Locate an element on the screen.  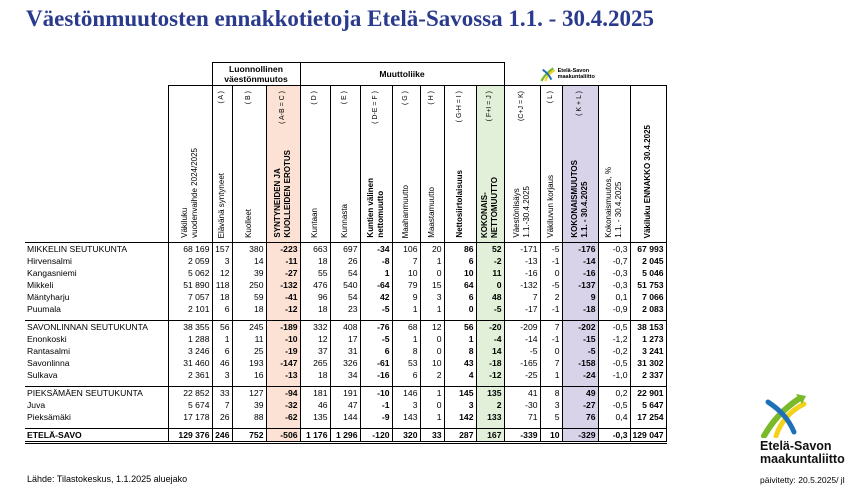
cell: 133 is located at coordinates (490, 417).